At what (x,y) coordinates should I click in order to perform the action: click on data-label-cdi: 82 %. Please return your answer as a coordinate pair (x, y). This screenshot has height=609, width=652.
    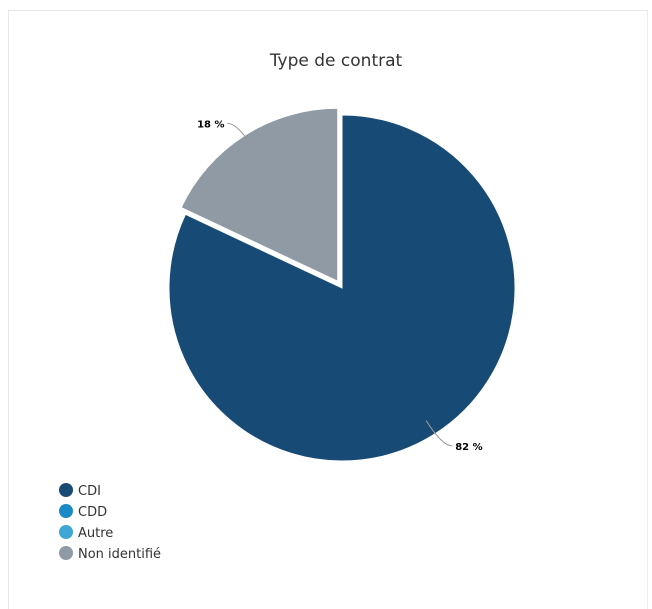
    Looking at the image, I should click on (468, 447).